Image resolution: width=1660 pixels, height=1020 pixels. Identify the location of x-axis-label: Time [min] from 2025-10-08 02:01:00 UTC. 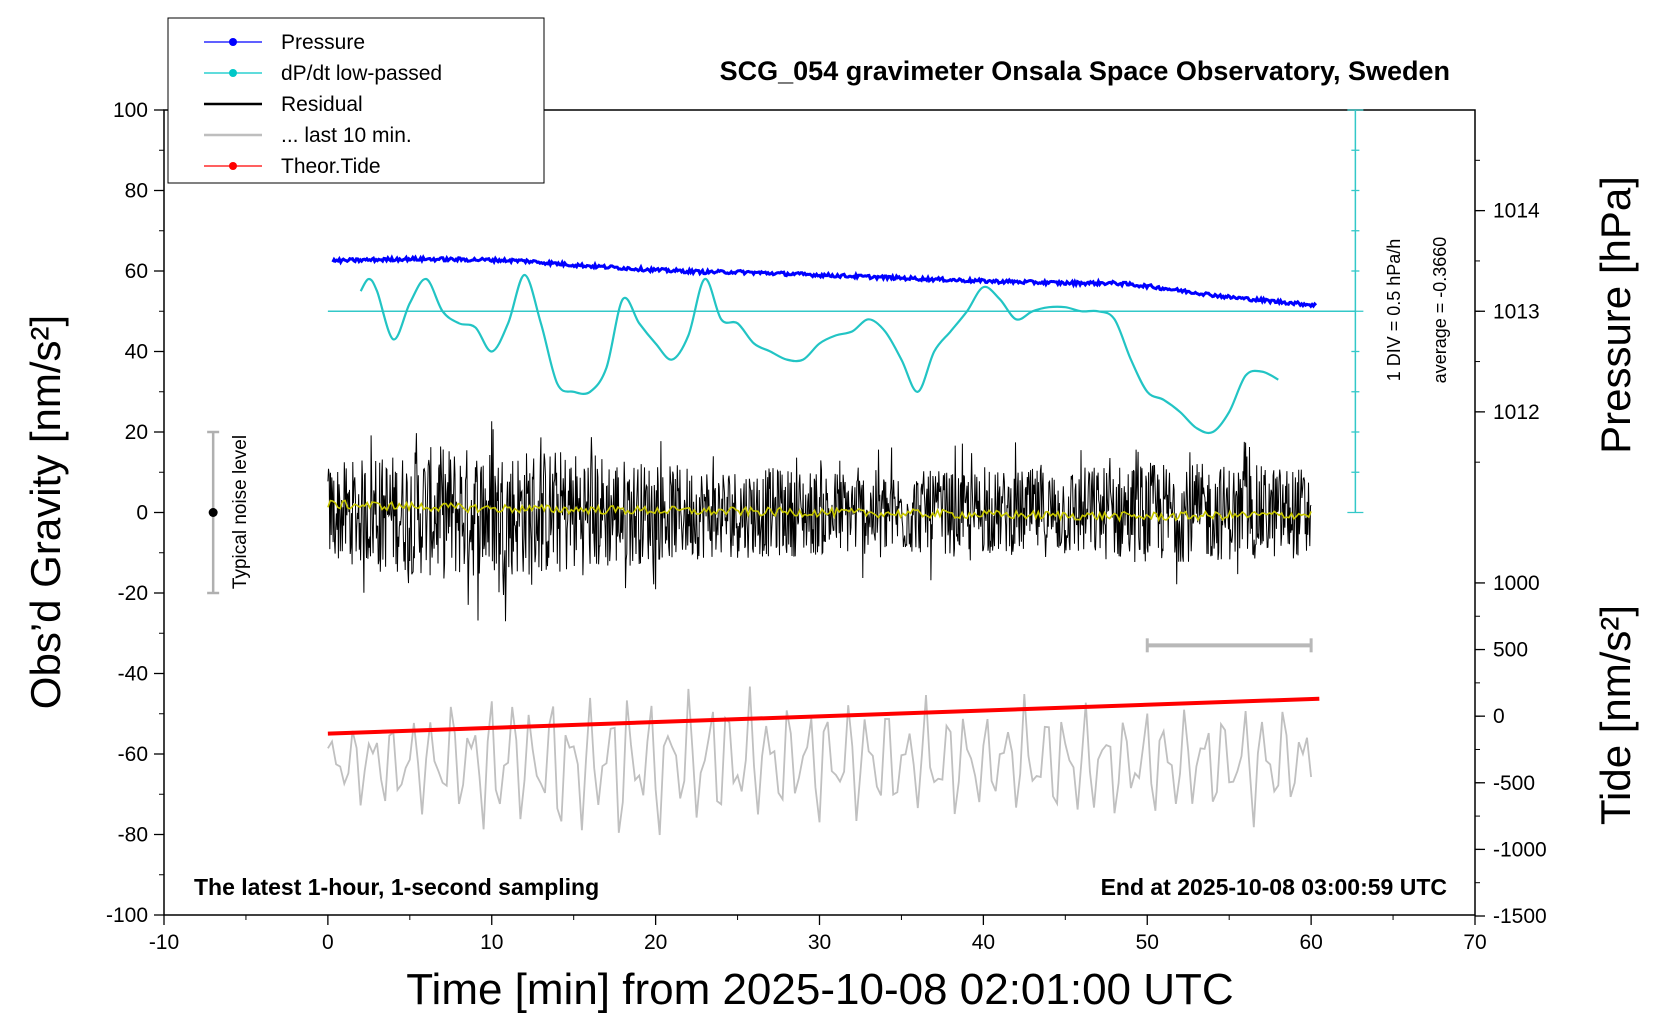
(819, 989).